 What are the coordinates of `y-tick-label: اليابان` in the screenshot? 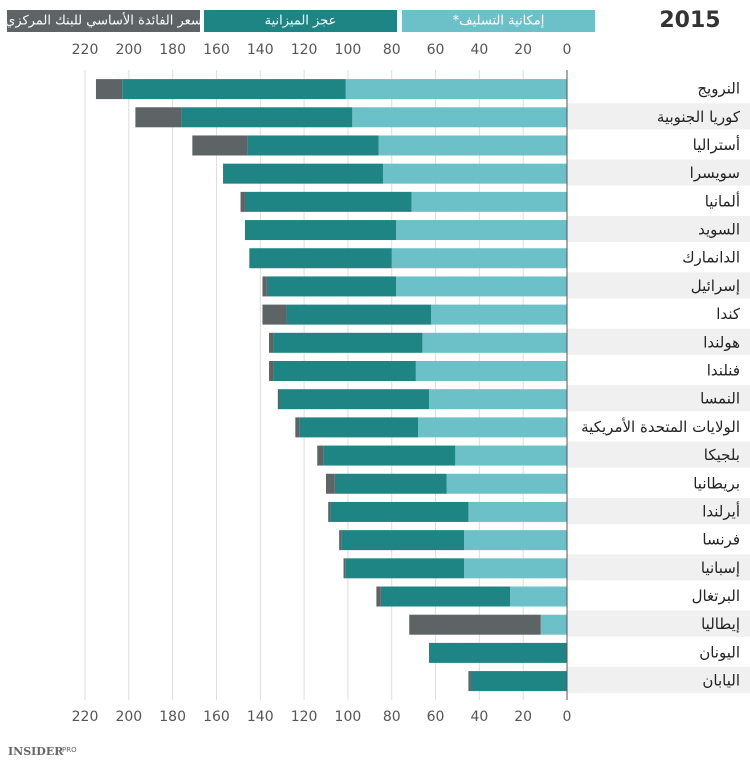 It's located at (721, 681).